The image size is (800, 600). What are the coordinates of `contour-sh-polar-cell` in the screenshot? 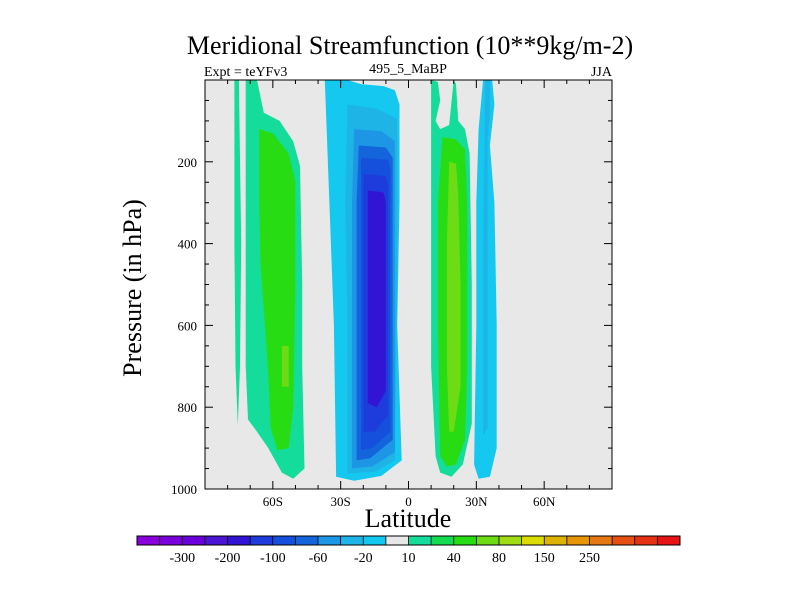 It's located at (238, 253).